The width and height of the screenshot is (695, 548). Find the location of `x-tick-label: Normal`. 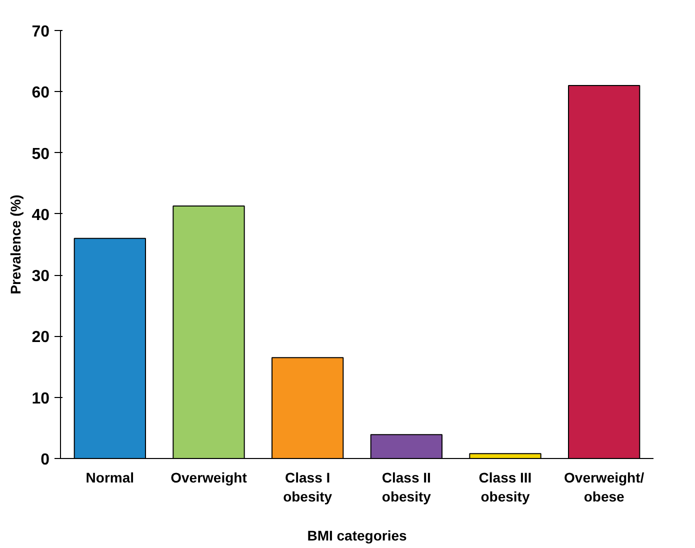

x-tick-label: Normal is located at coordinates (110, 478).